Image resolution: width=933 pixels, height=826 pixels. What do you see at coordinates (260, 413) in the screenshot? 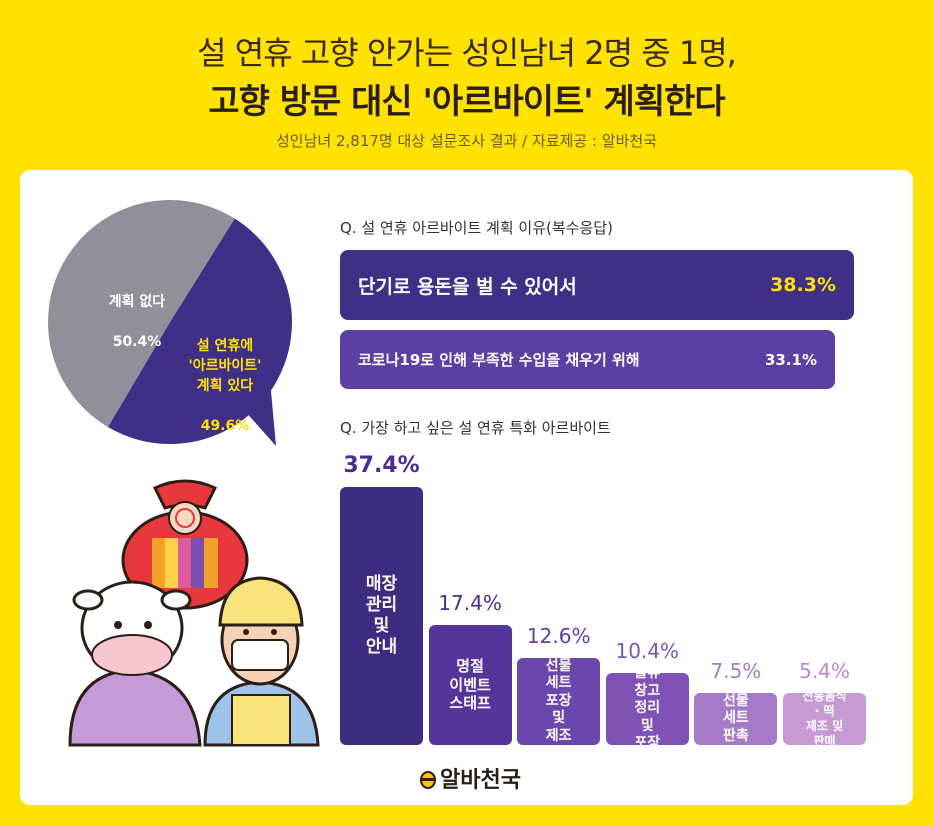
I see `pie-tail` at bounding box center [260, 413].